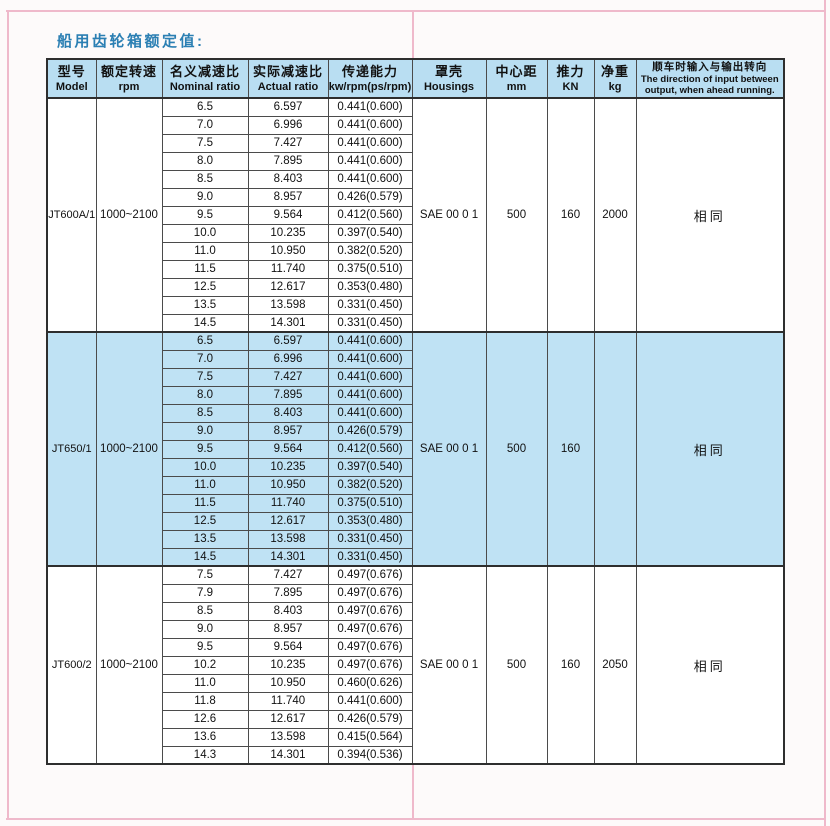 The height and width of the screenshot is (826, 830). Describe the element at coordinates (370, 269) in the screenshot. I see `capacity-cell: 0.375(0.510)` at that location.